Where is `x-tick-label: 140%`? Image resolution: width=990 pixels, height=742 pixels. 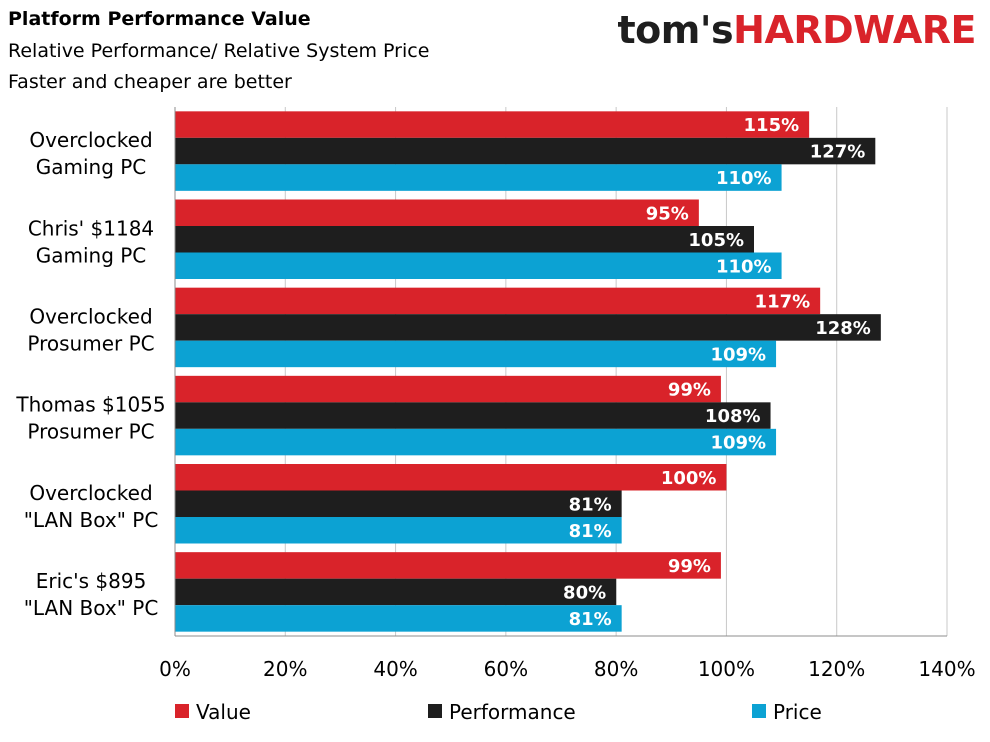 x-tick-label: 140% is located at coordinates (946, 669).